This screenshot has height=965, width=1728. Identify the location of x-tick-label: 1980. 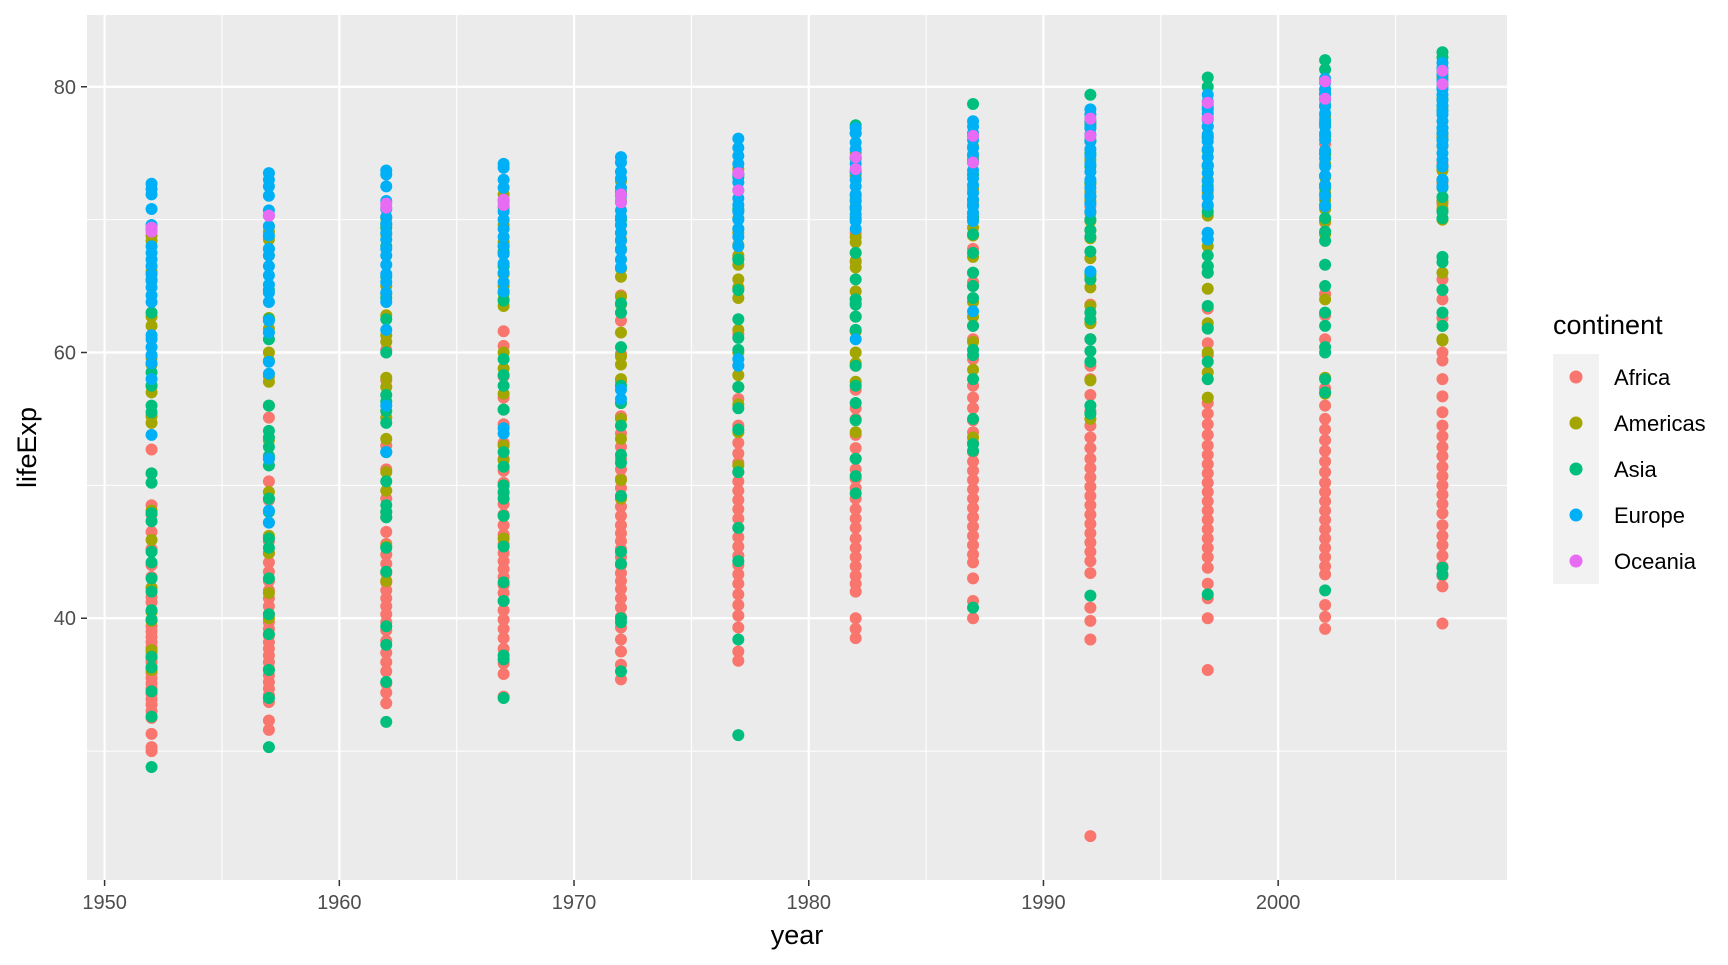
(808, 903).